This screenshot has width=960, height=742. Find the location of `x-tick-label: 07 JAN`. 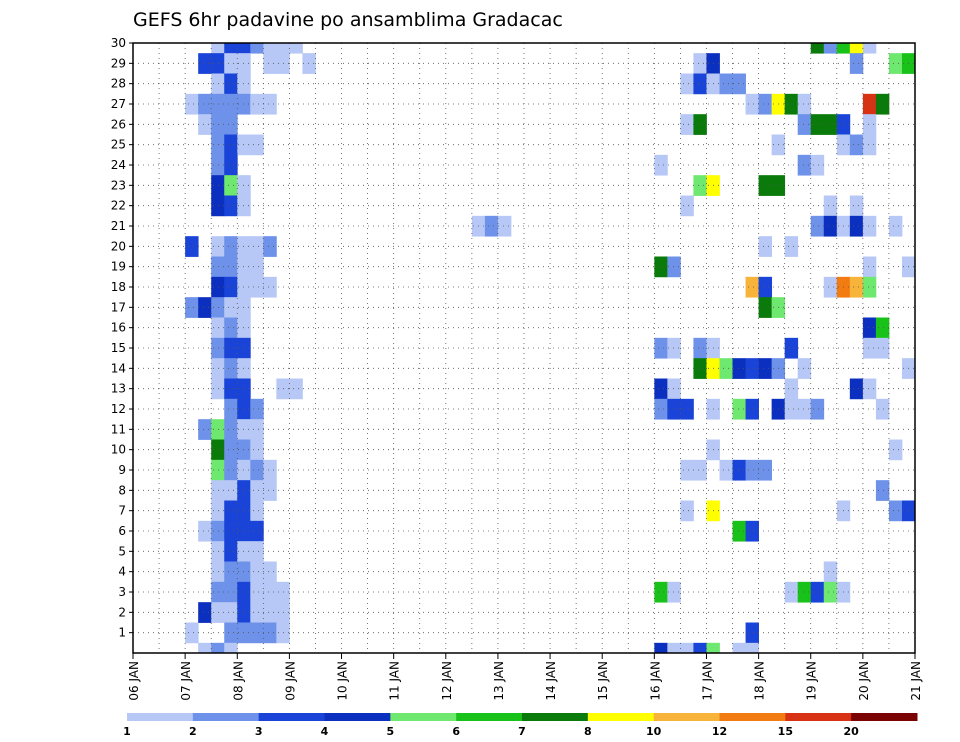

x-tick-label: 07 JAN is located at coordinates (186, 681).